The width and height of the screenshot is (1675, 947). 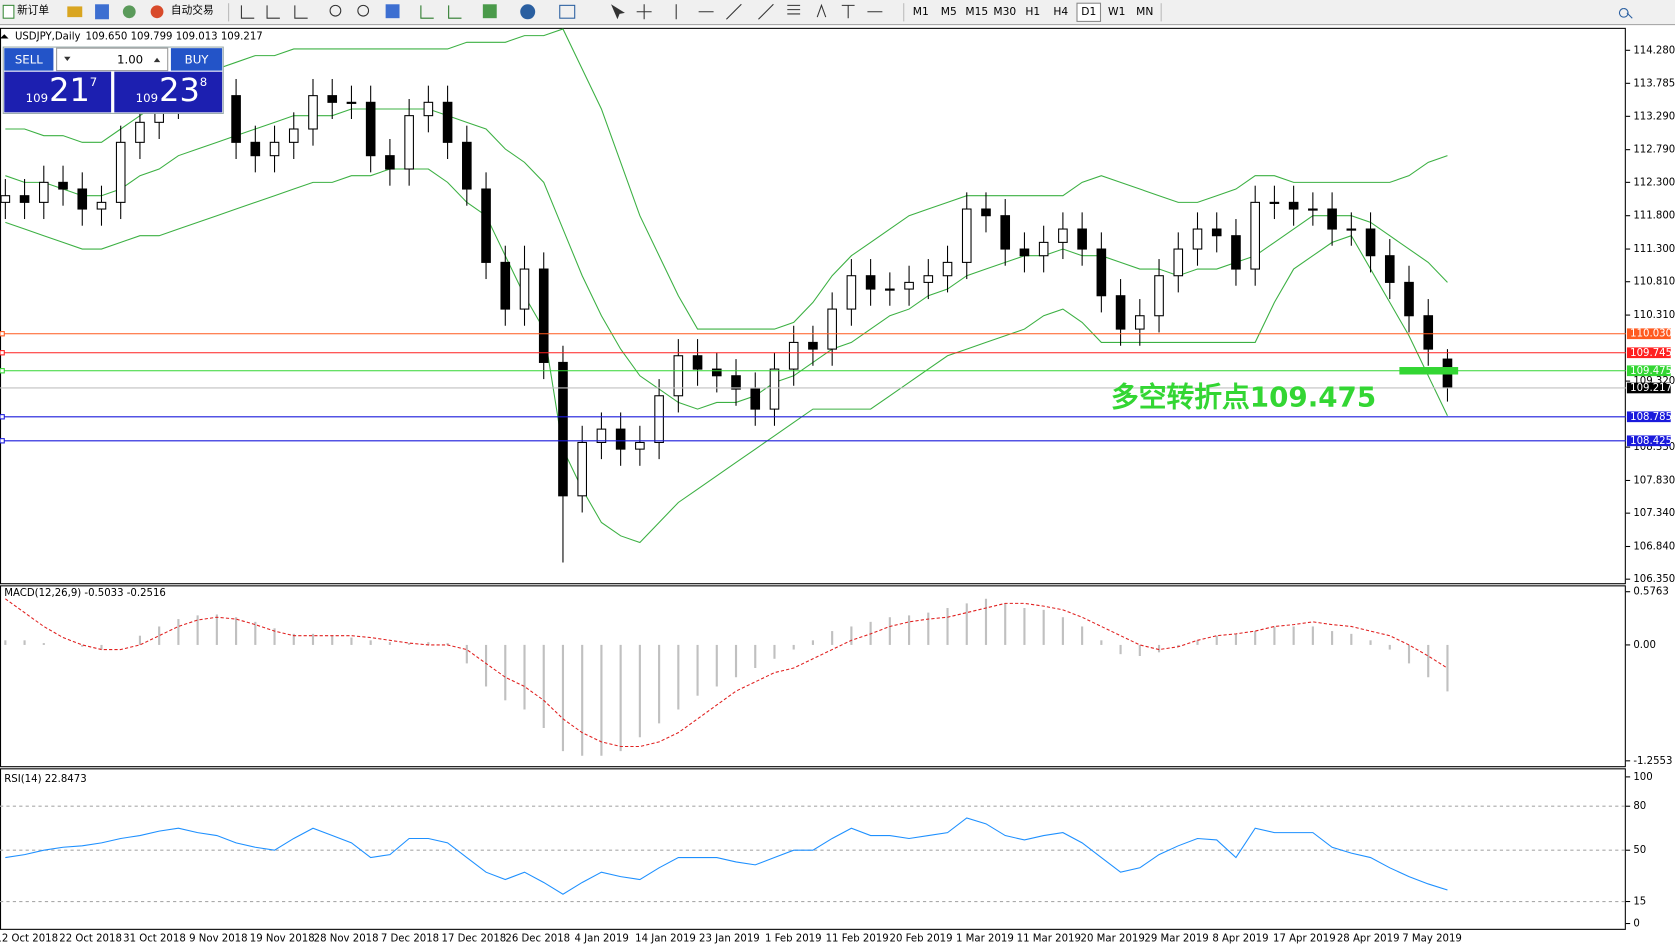 I want to click on x-tick-label: 23 Jan 2019, so click(x=729, y=938).